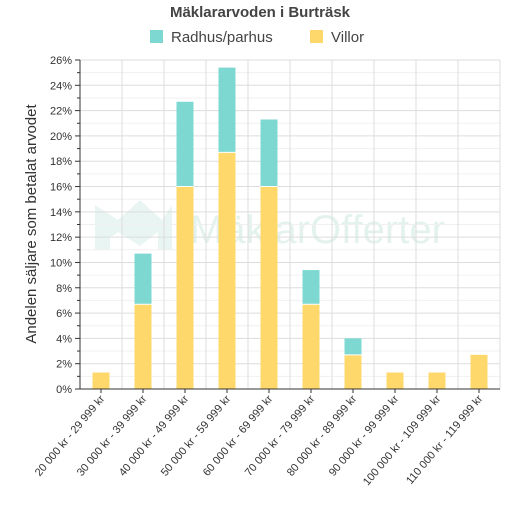  Describe the element at coordinates (260, 12) in the screenshot. I see `chart-title: Mäklararvoden i Burträsk` at that location.